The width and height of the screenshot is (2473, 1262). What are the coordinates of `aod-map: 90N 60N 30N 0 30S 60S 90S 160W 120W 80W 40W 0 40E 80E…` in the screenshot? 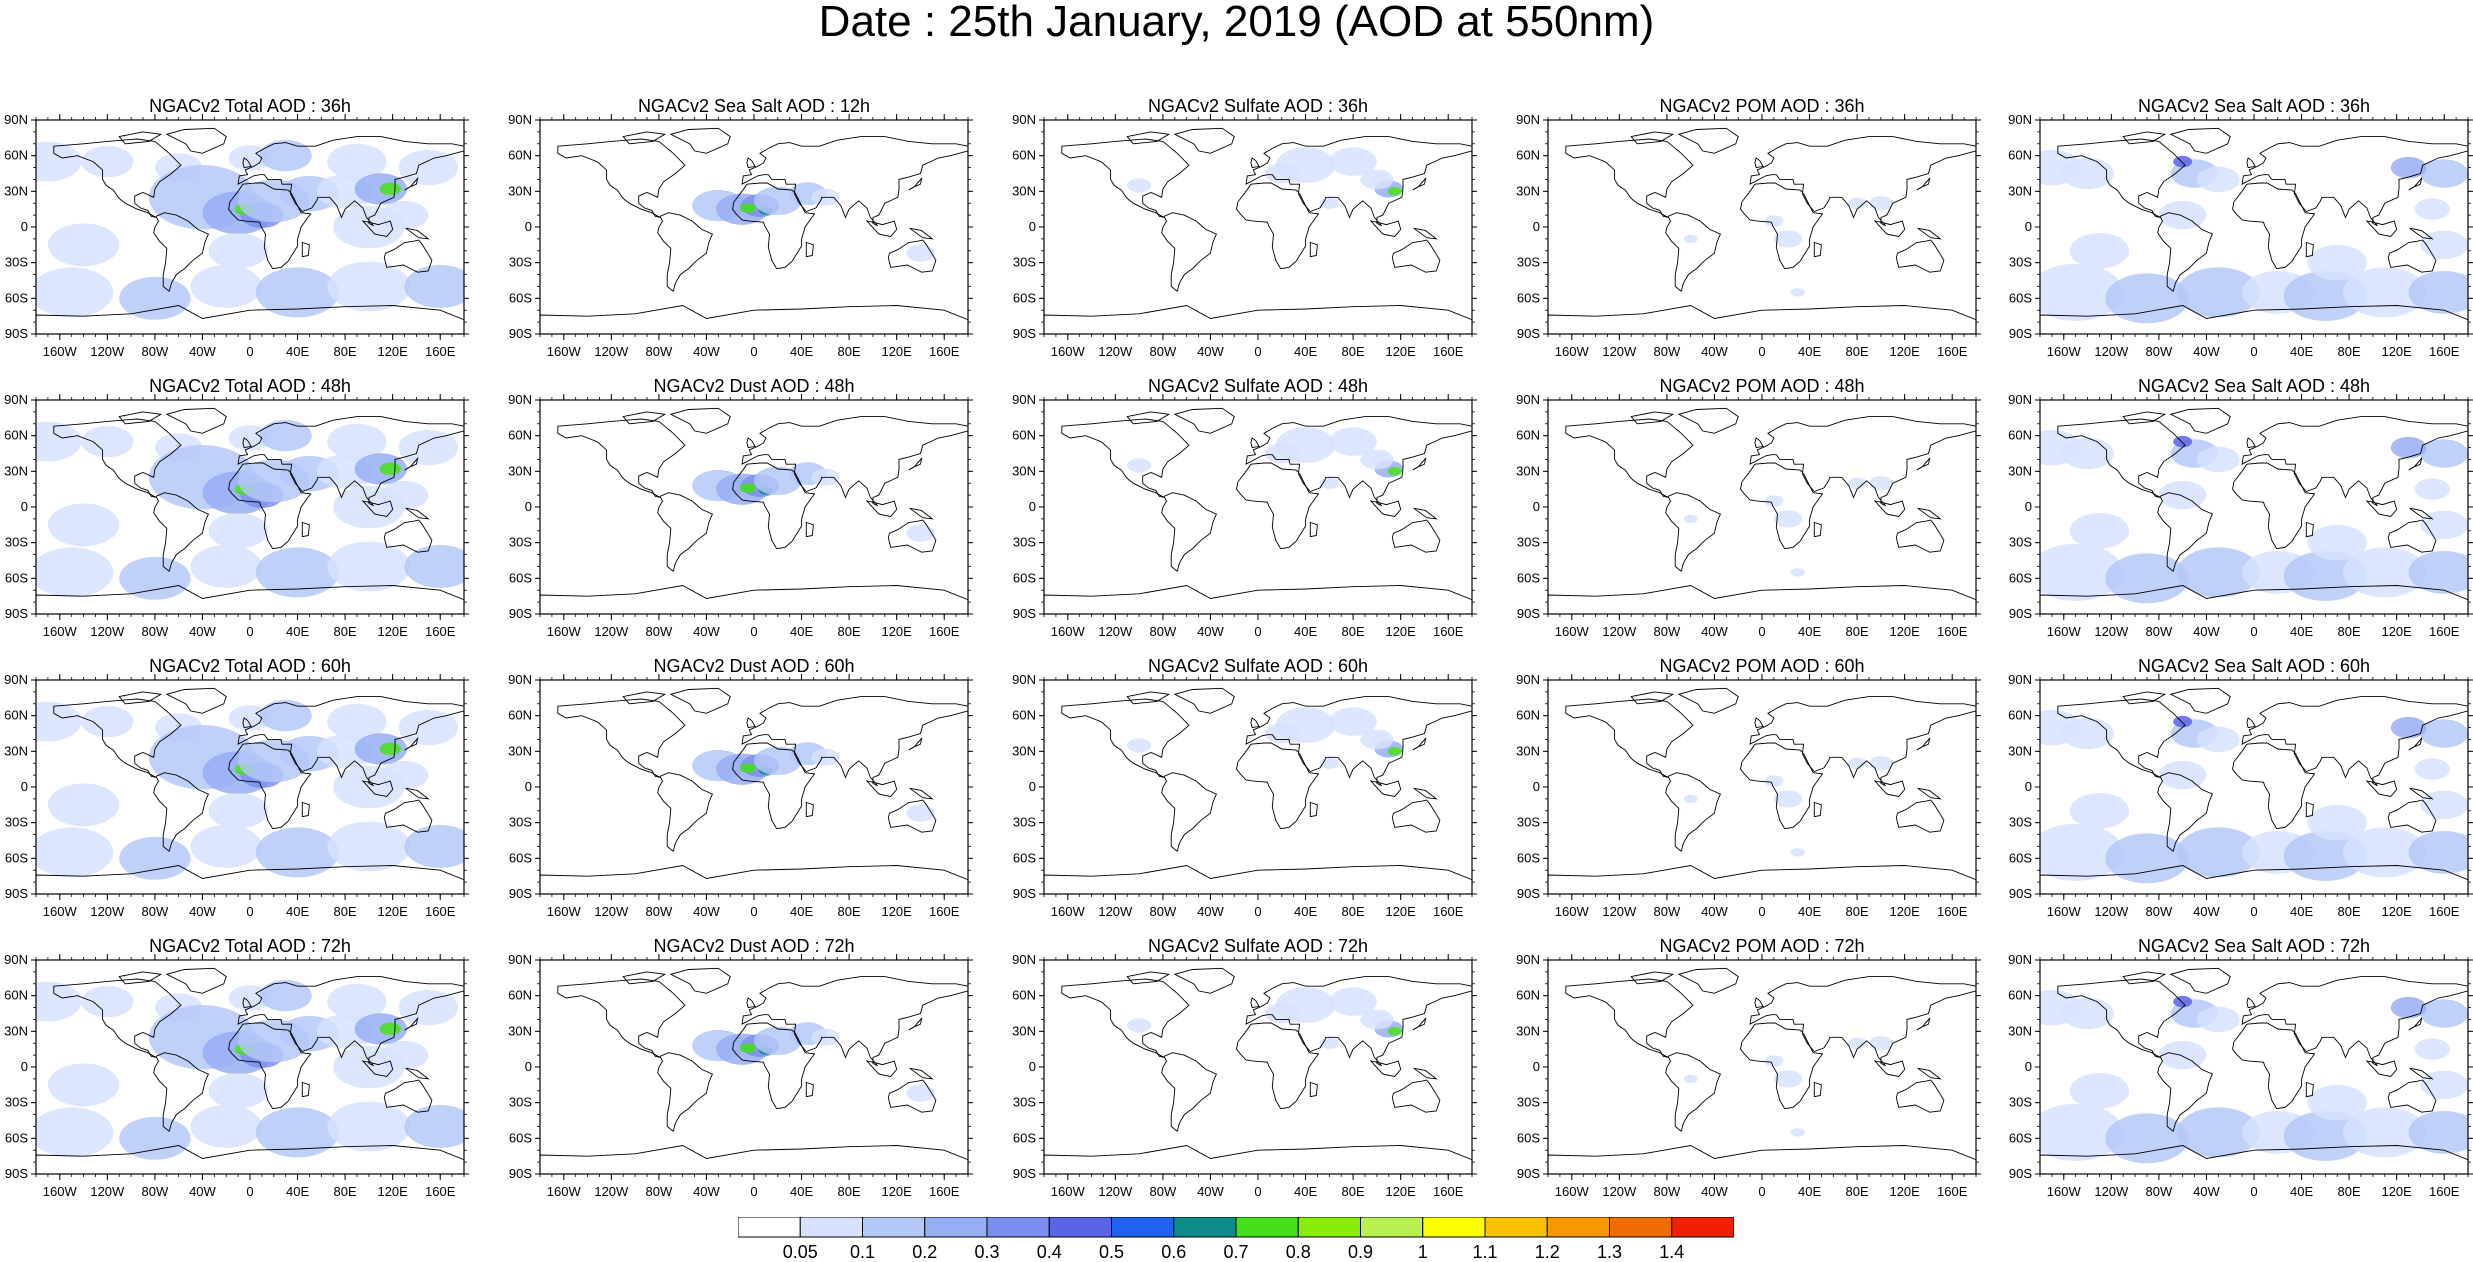 It's located at (2240, 795).